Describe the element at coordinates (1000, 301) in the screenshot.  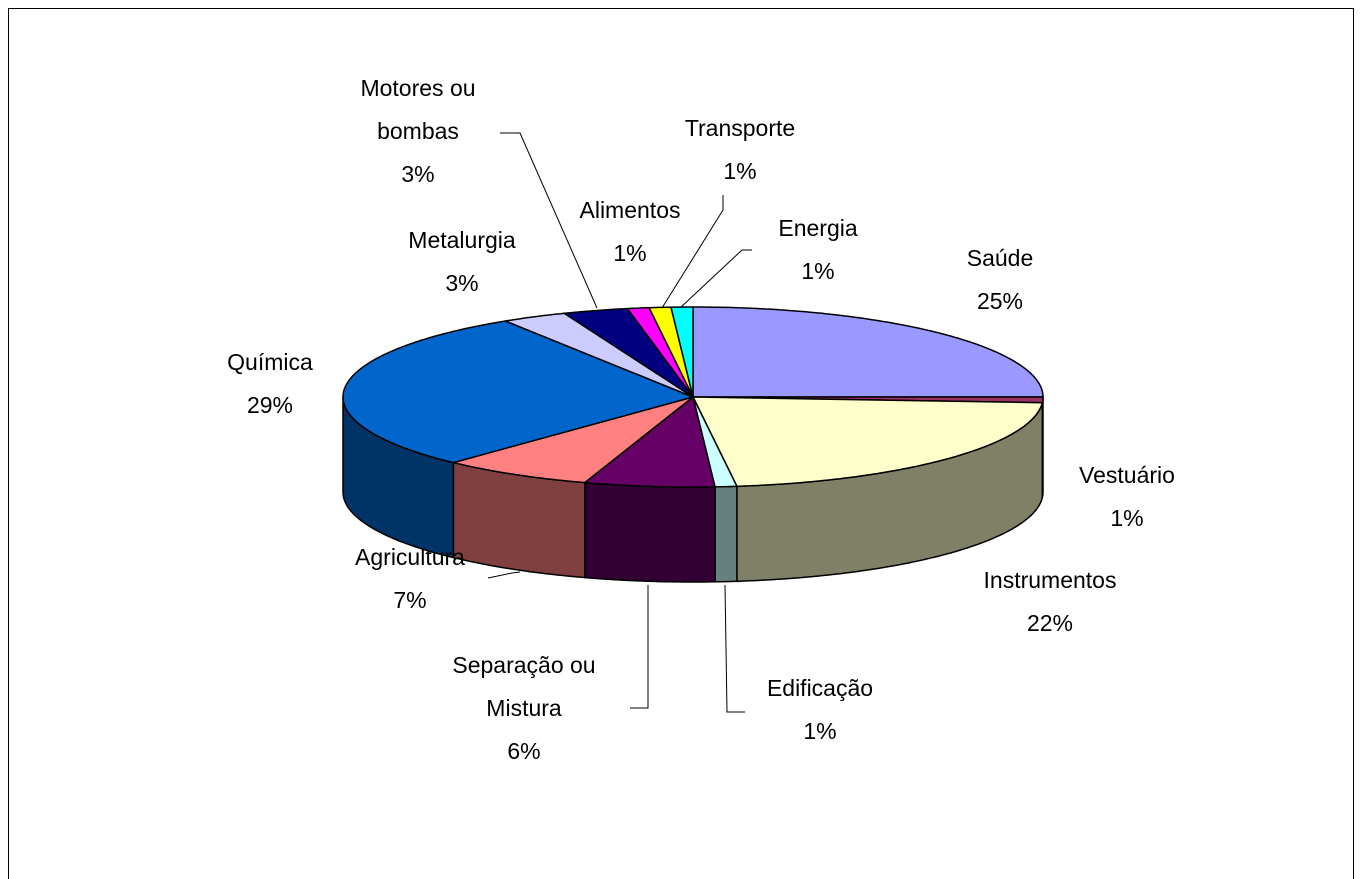
I see `value-label: 25%` at that location.